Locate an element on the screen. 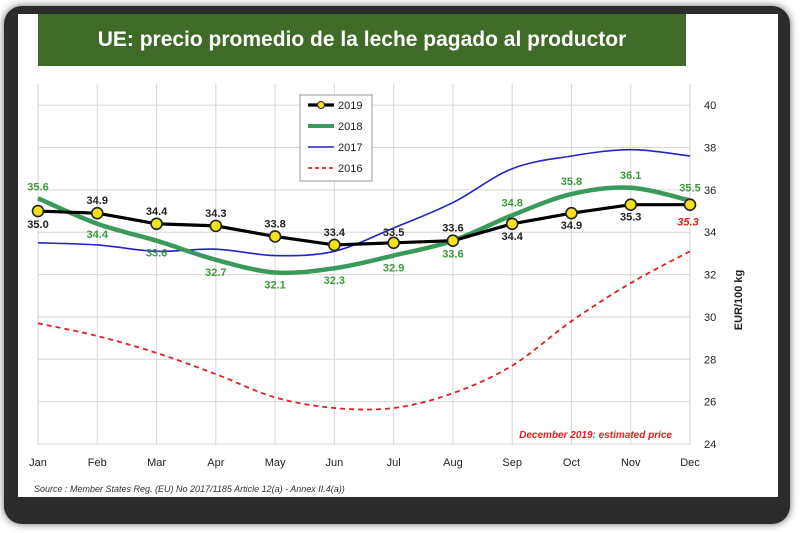 This screenshot has height=533, width=800. x-tick-label: Jan is located at coordinates (38, 463).